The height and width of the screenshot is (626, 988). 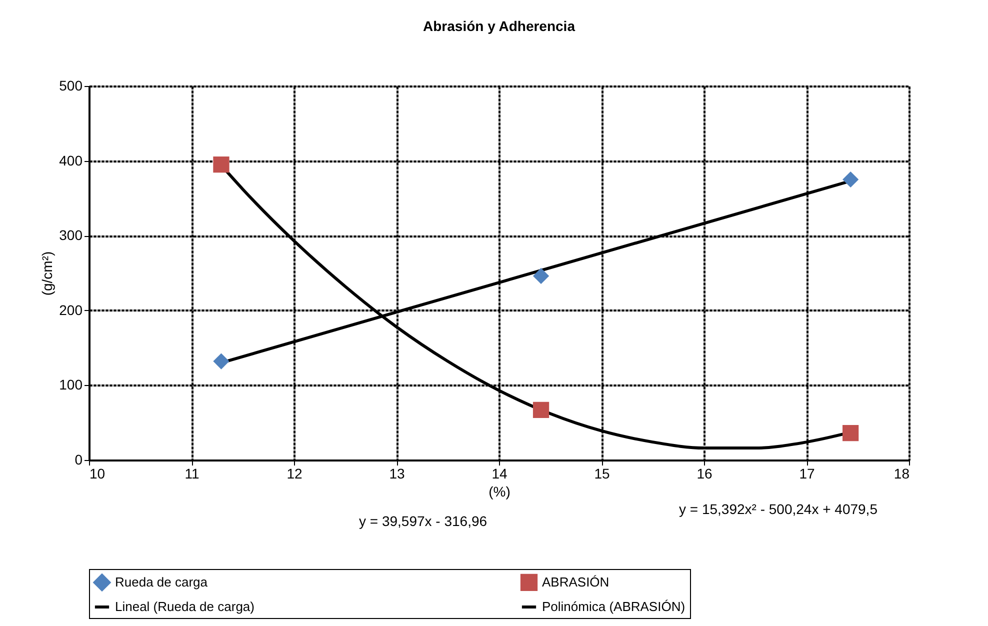 I want to click on y-tick-label: 400, so click(x=71, y=160).